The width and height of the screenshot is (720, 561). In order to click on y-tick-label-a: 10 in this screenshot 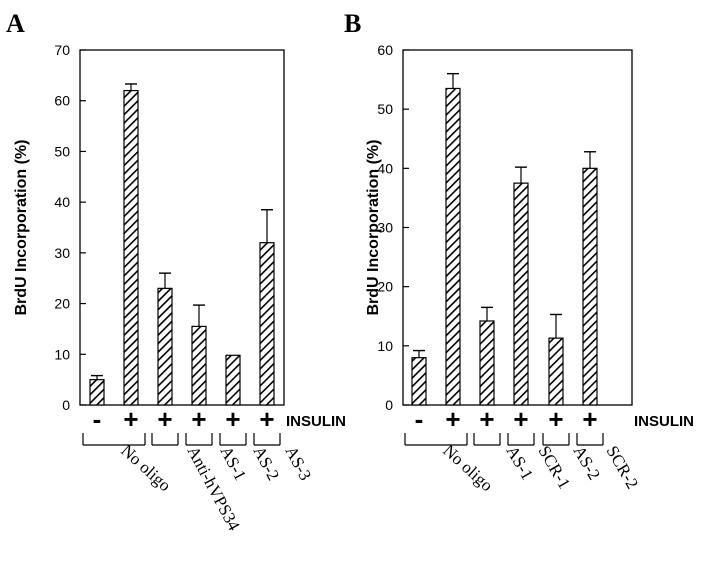, I will do `click(62, 354)`.